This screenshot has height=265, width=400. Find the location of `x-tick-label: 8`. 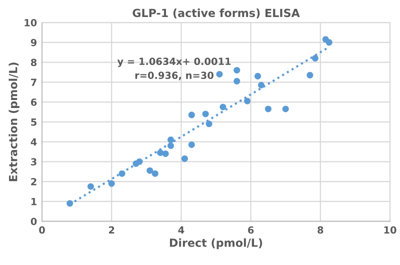

x-tick-label: 8 is located at coordinates (321, 230).